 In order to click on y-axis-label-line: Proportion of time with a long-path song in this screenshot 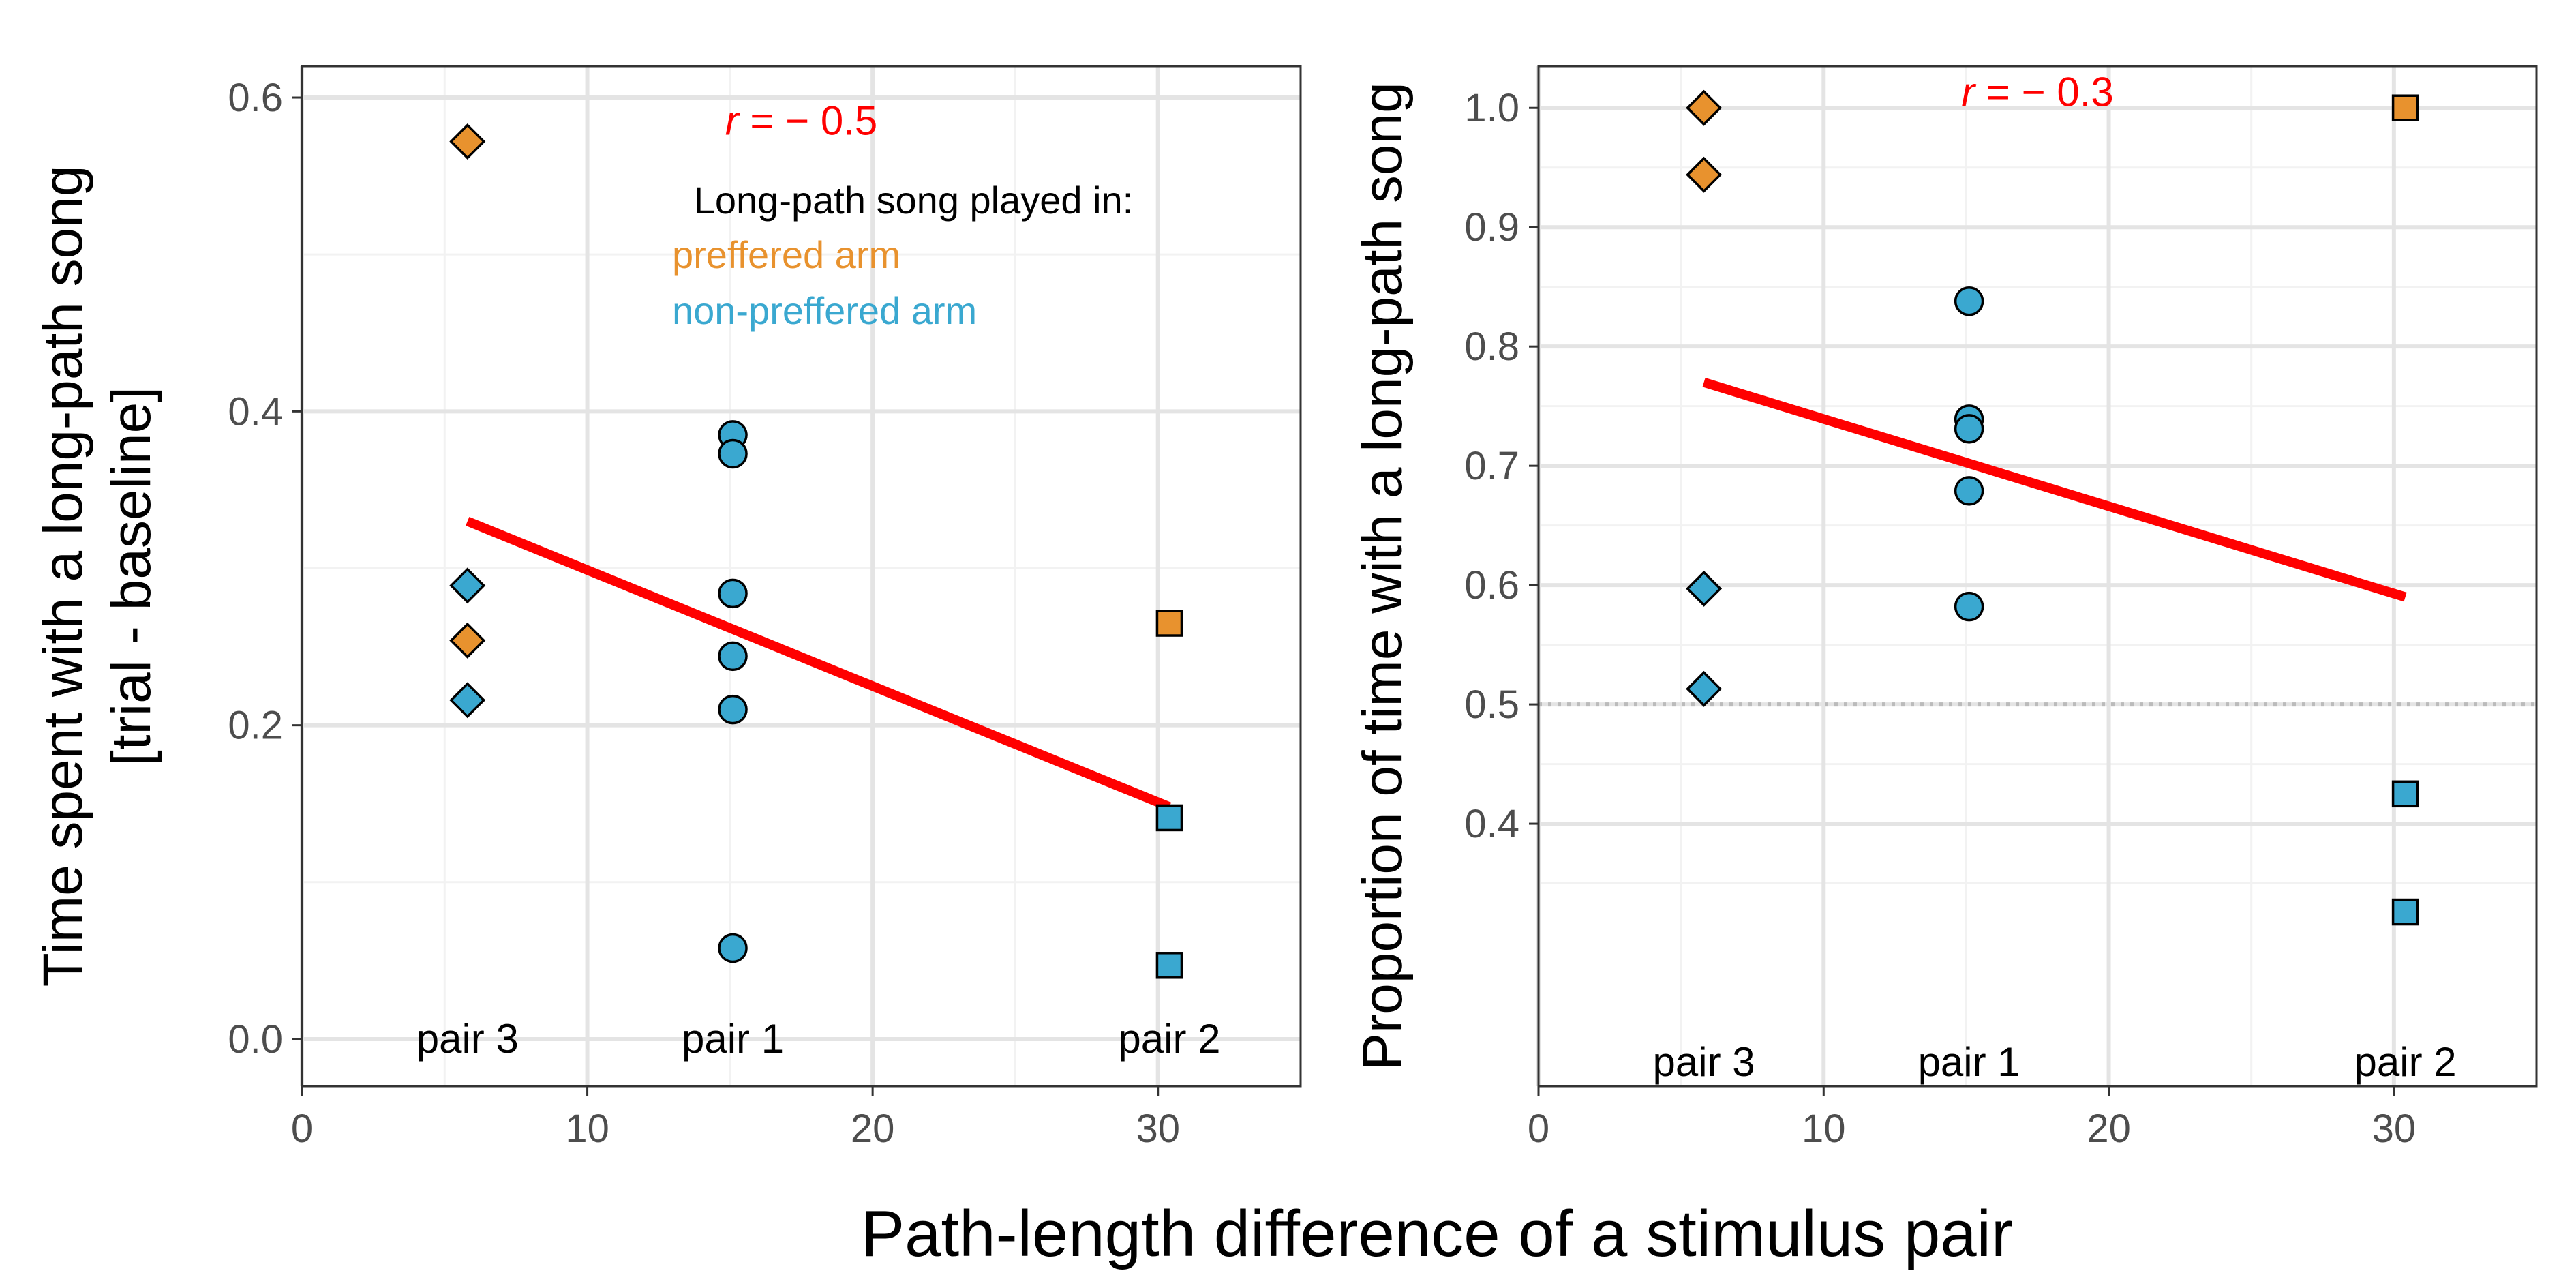, I will do `click(1383, 576)`.